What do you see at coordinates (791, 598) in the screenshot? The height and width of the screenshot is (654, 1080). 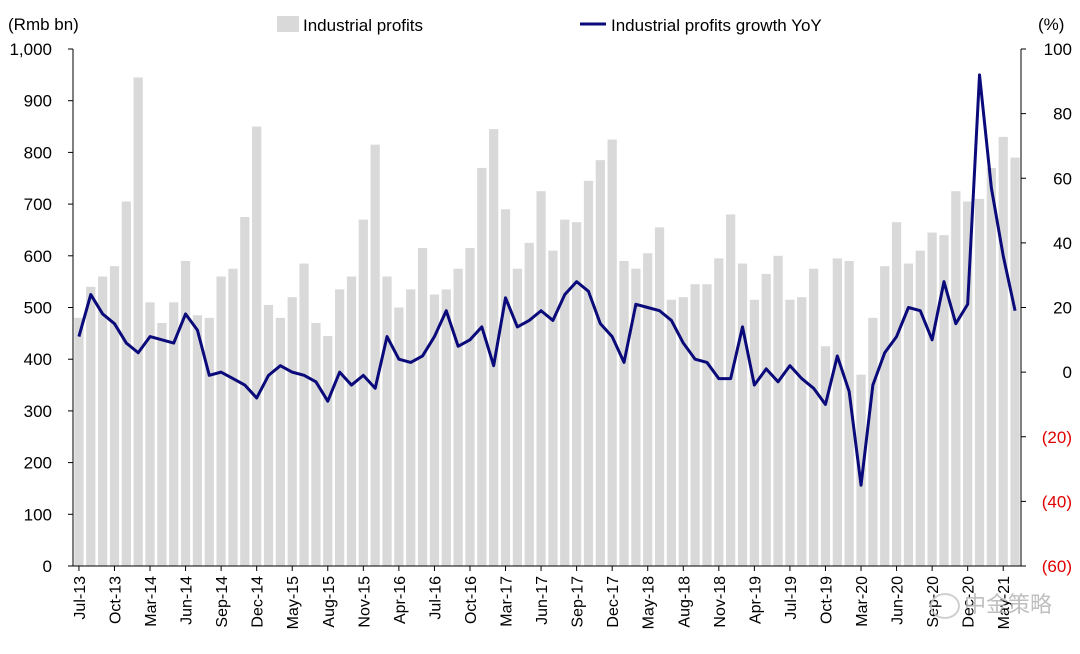 I see `x-axis-tick-label: Jul-19` at bounding box center [791, 598].